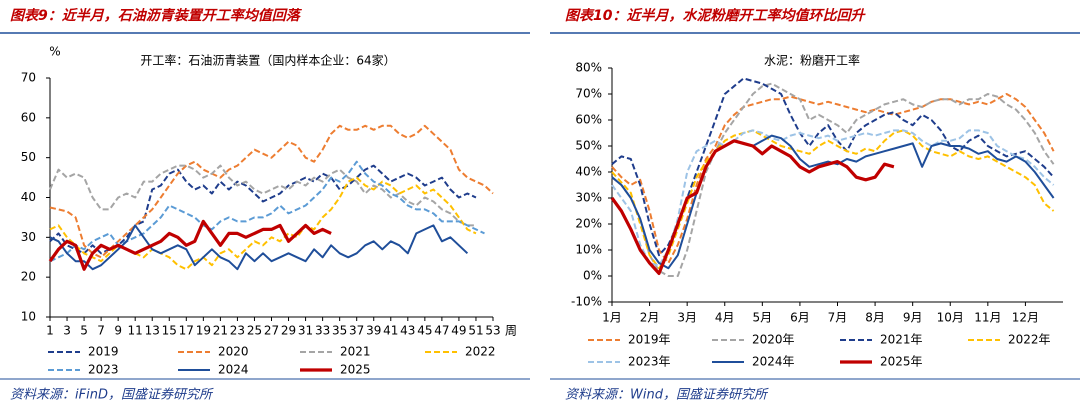 The height and width of the screenshot is (414, 1080). I want to click on legend-label: 2022, so click(480, 352).